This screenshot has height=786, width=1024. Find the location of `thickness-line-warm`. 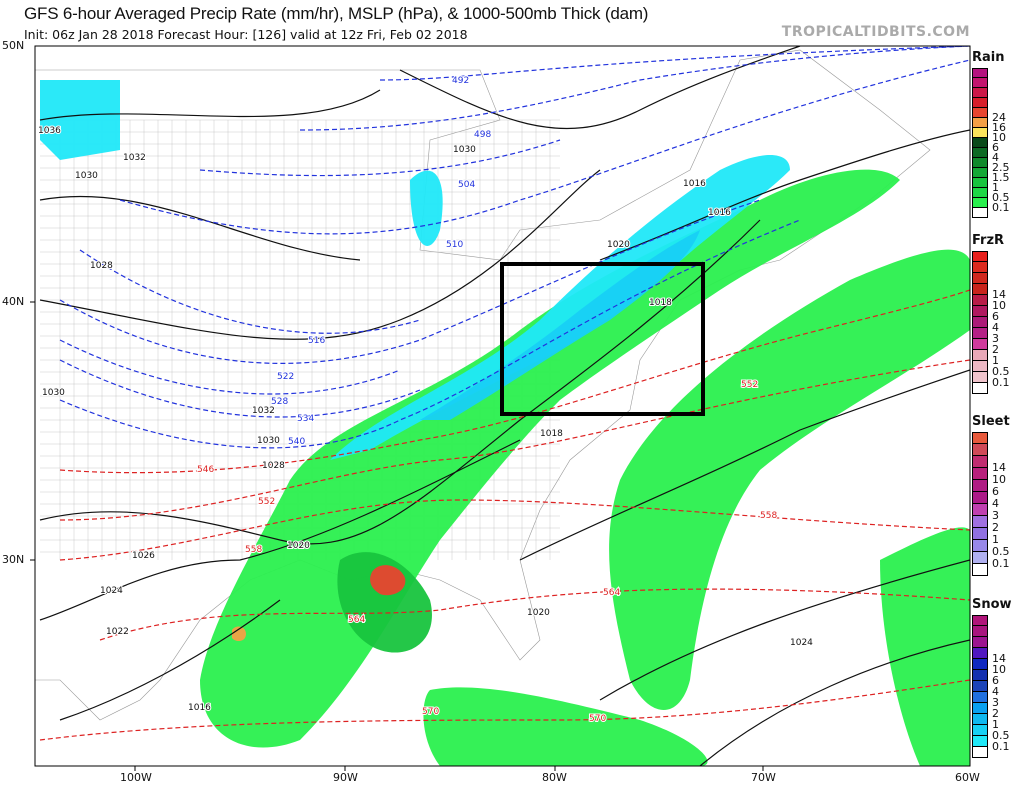

thickness-line-warm is located at coordinates (504, 710).